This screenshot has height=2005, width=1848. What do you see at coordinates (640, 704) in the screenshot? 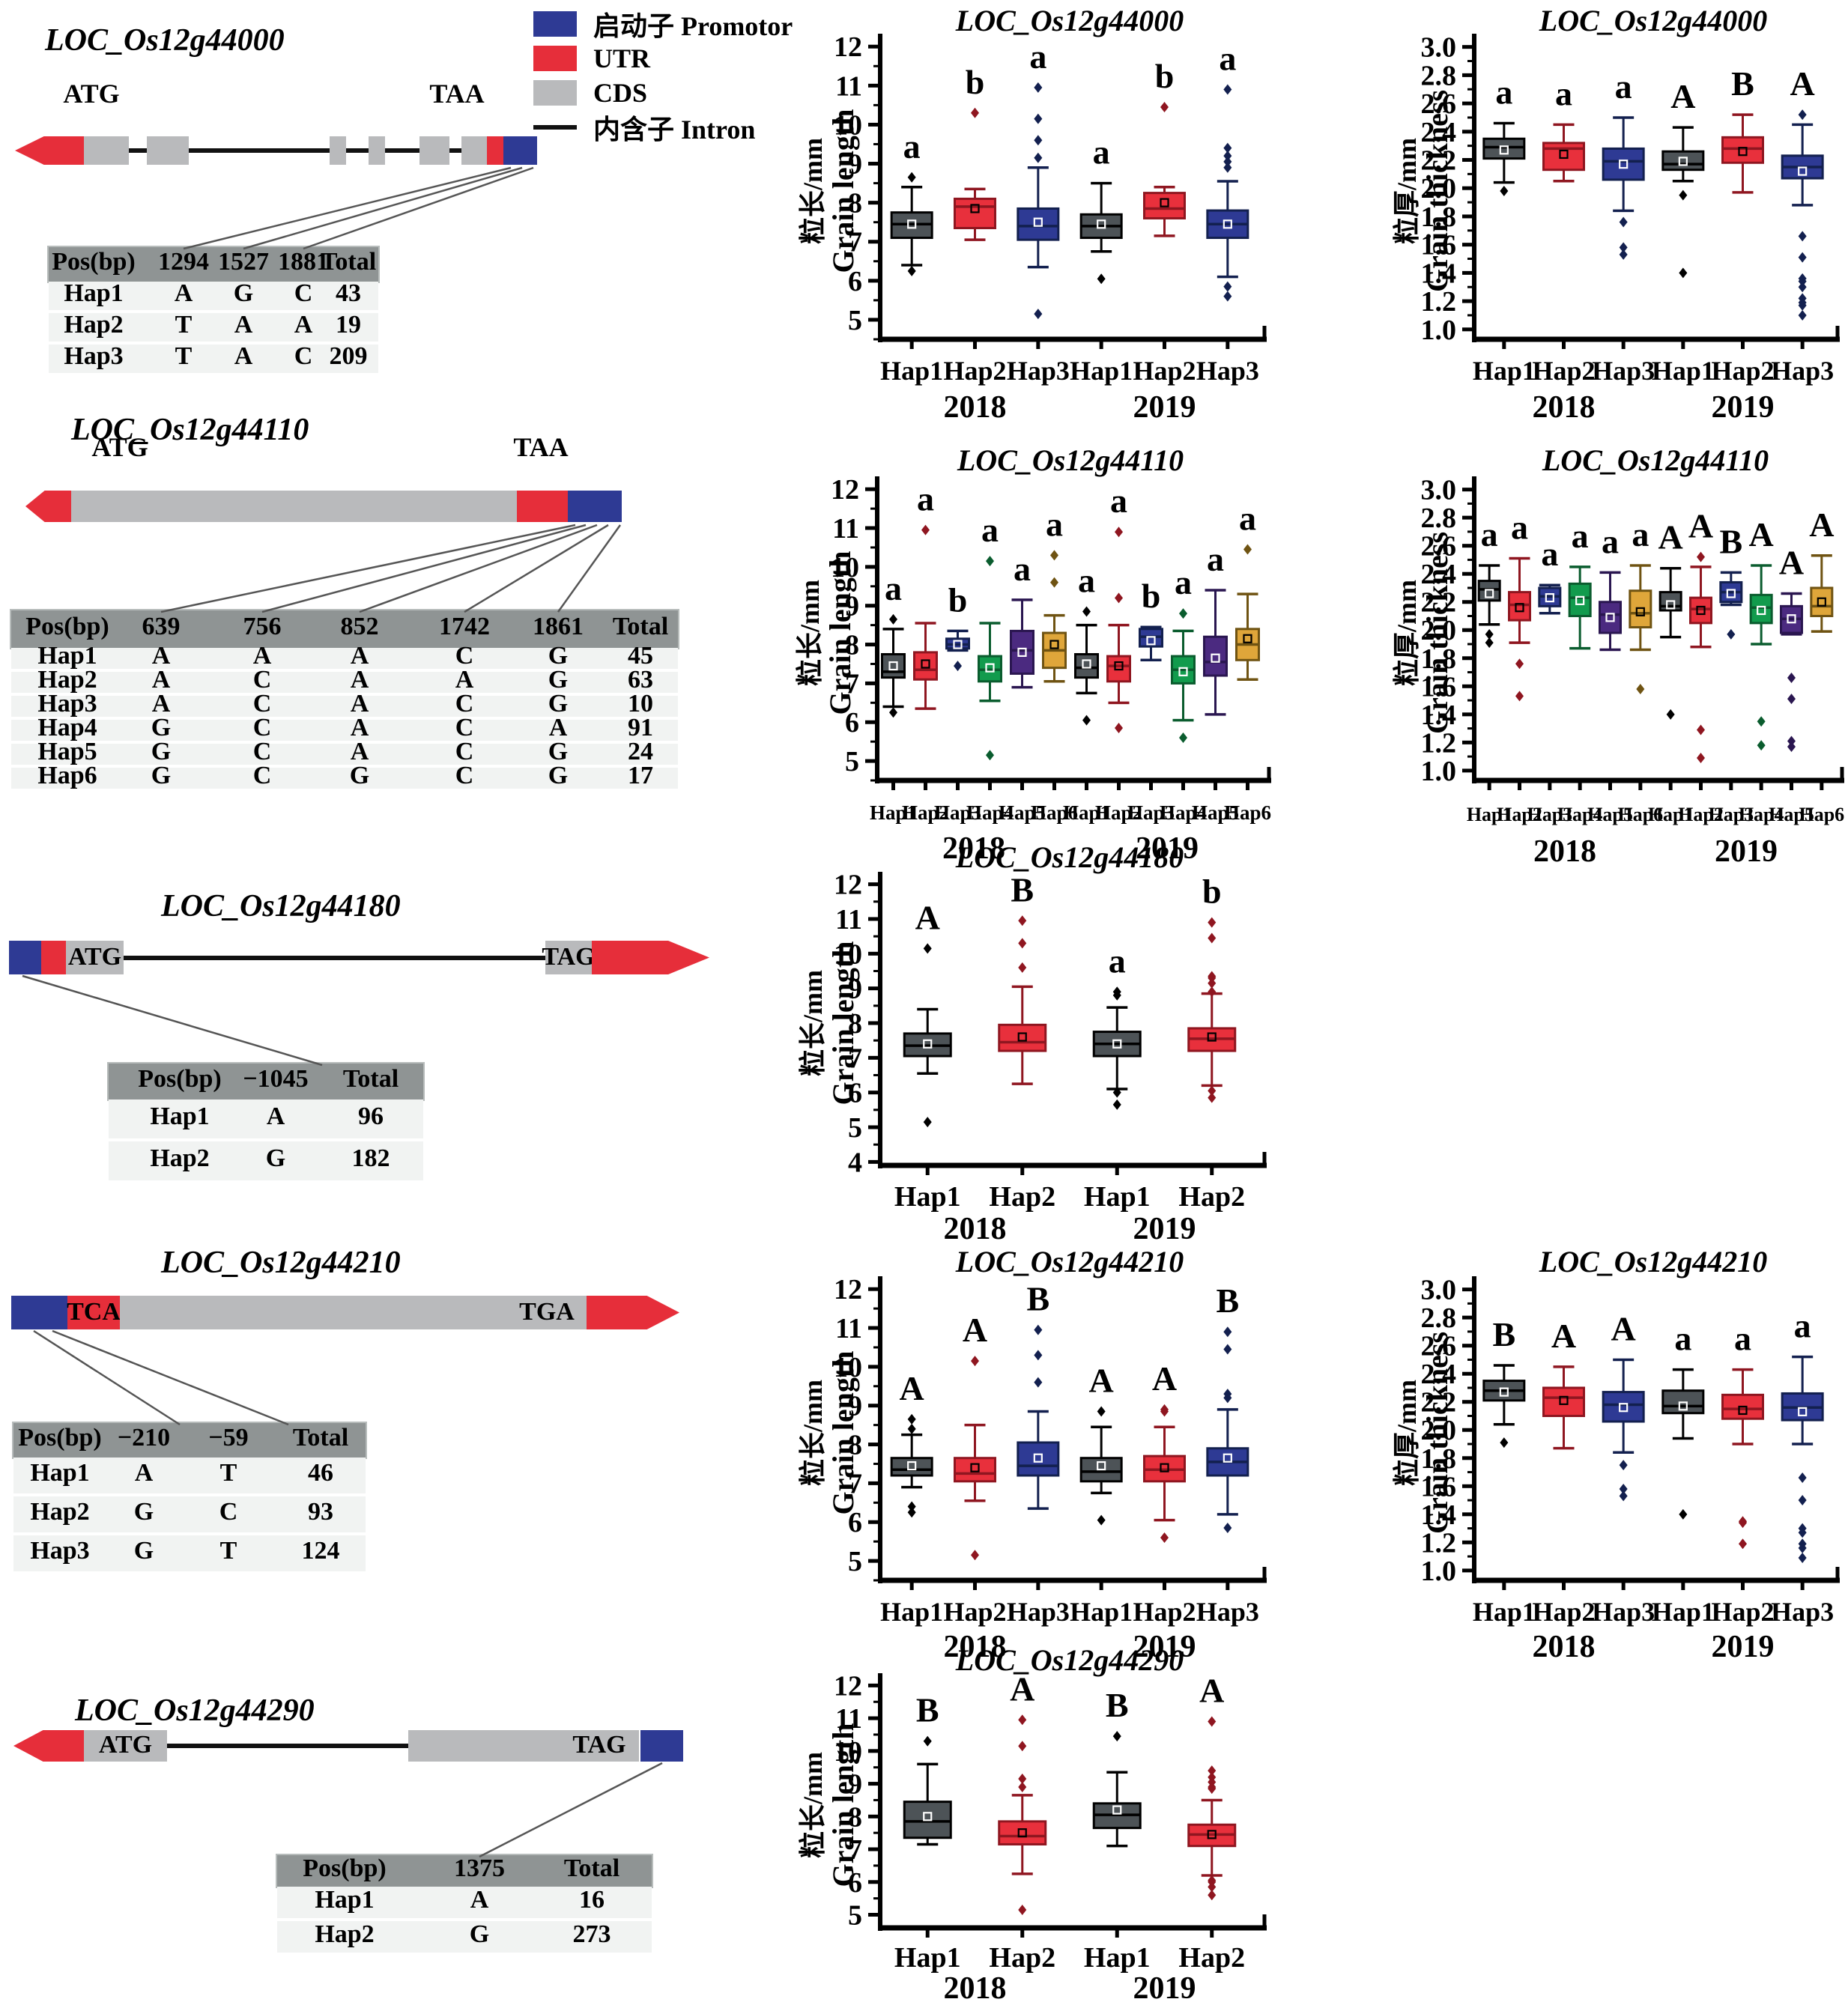
I see `table-cell: 10` at bounding box center [640, 704].